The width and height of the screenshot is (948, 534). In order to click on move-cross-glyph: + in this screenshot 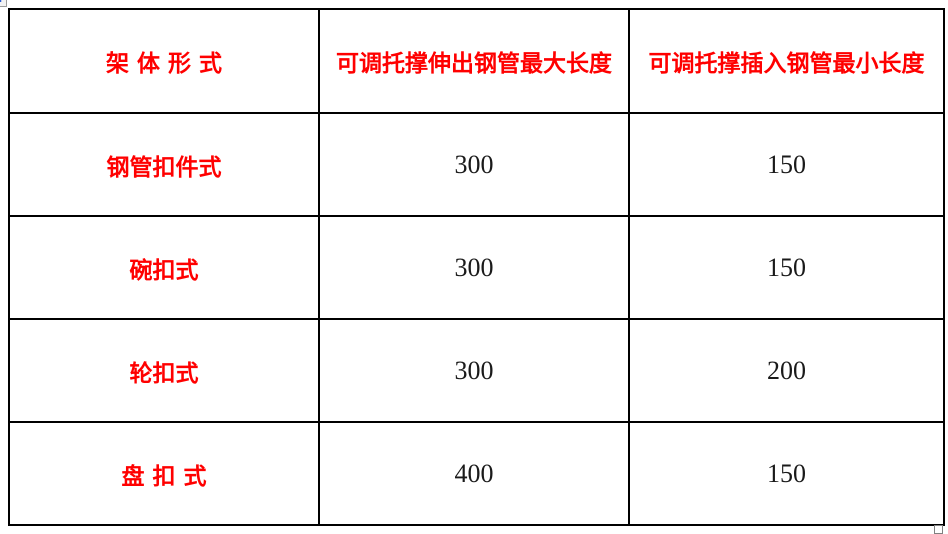, I will do `click(2, 2)`.